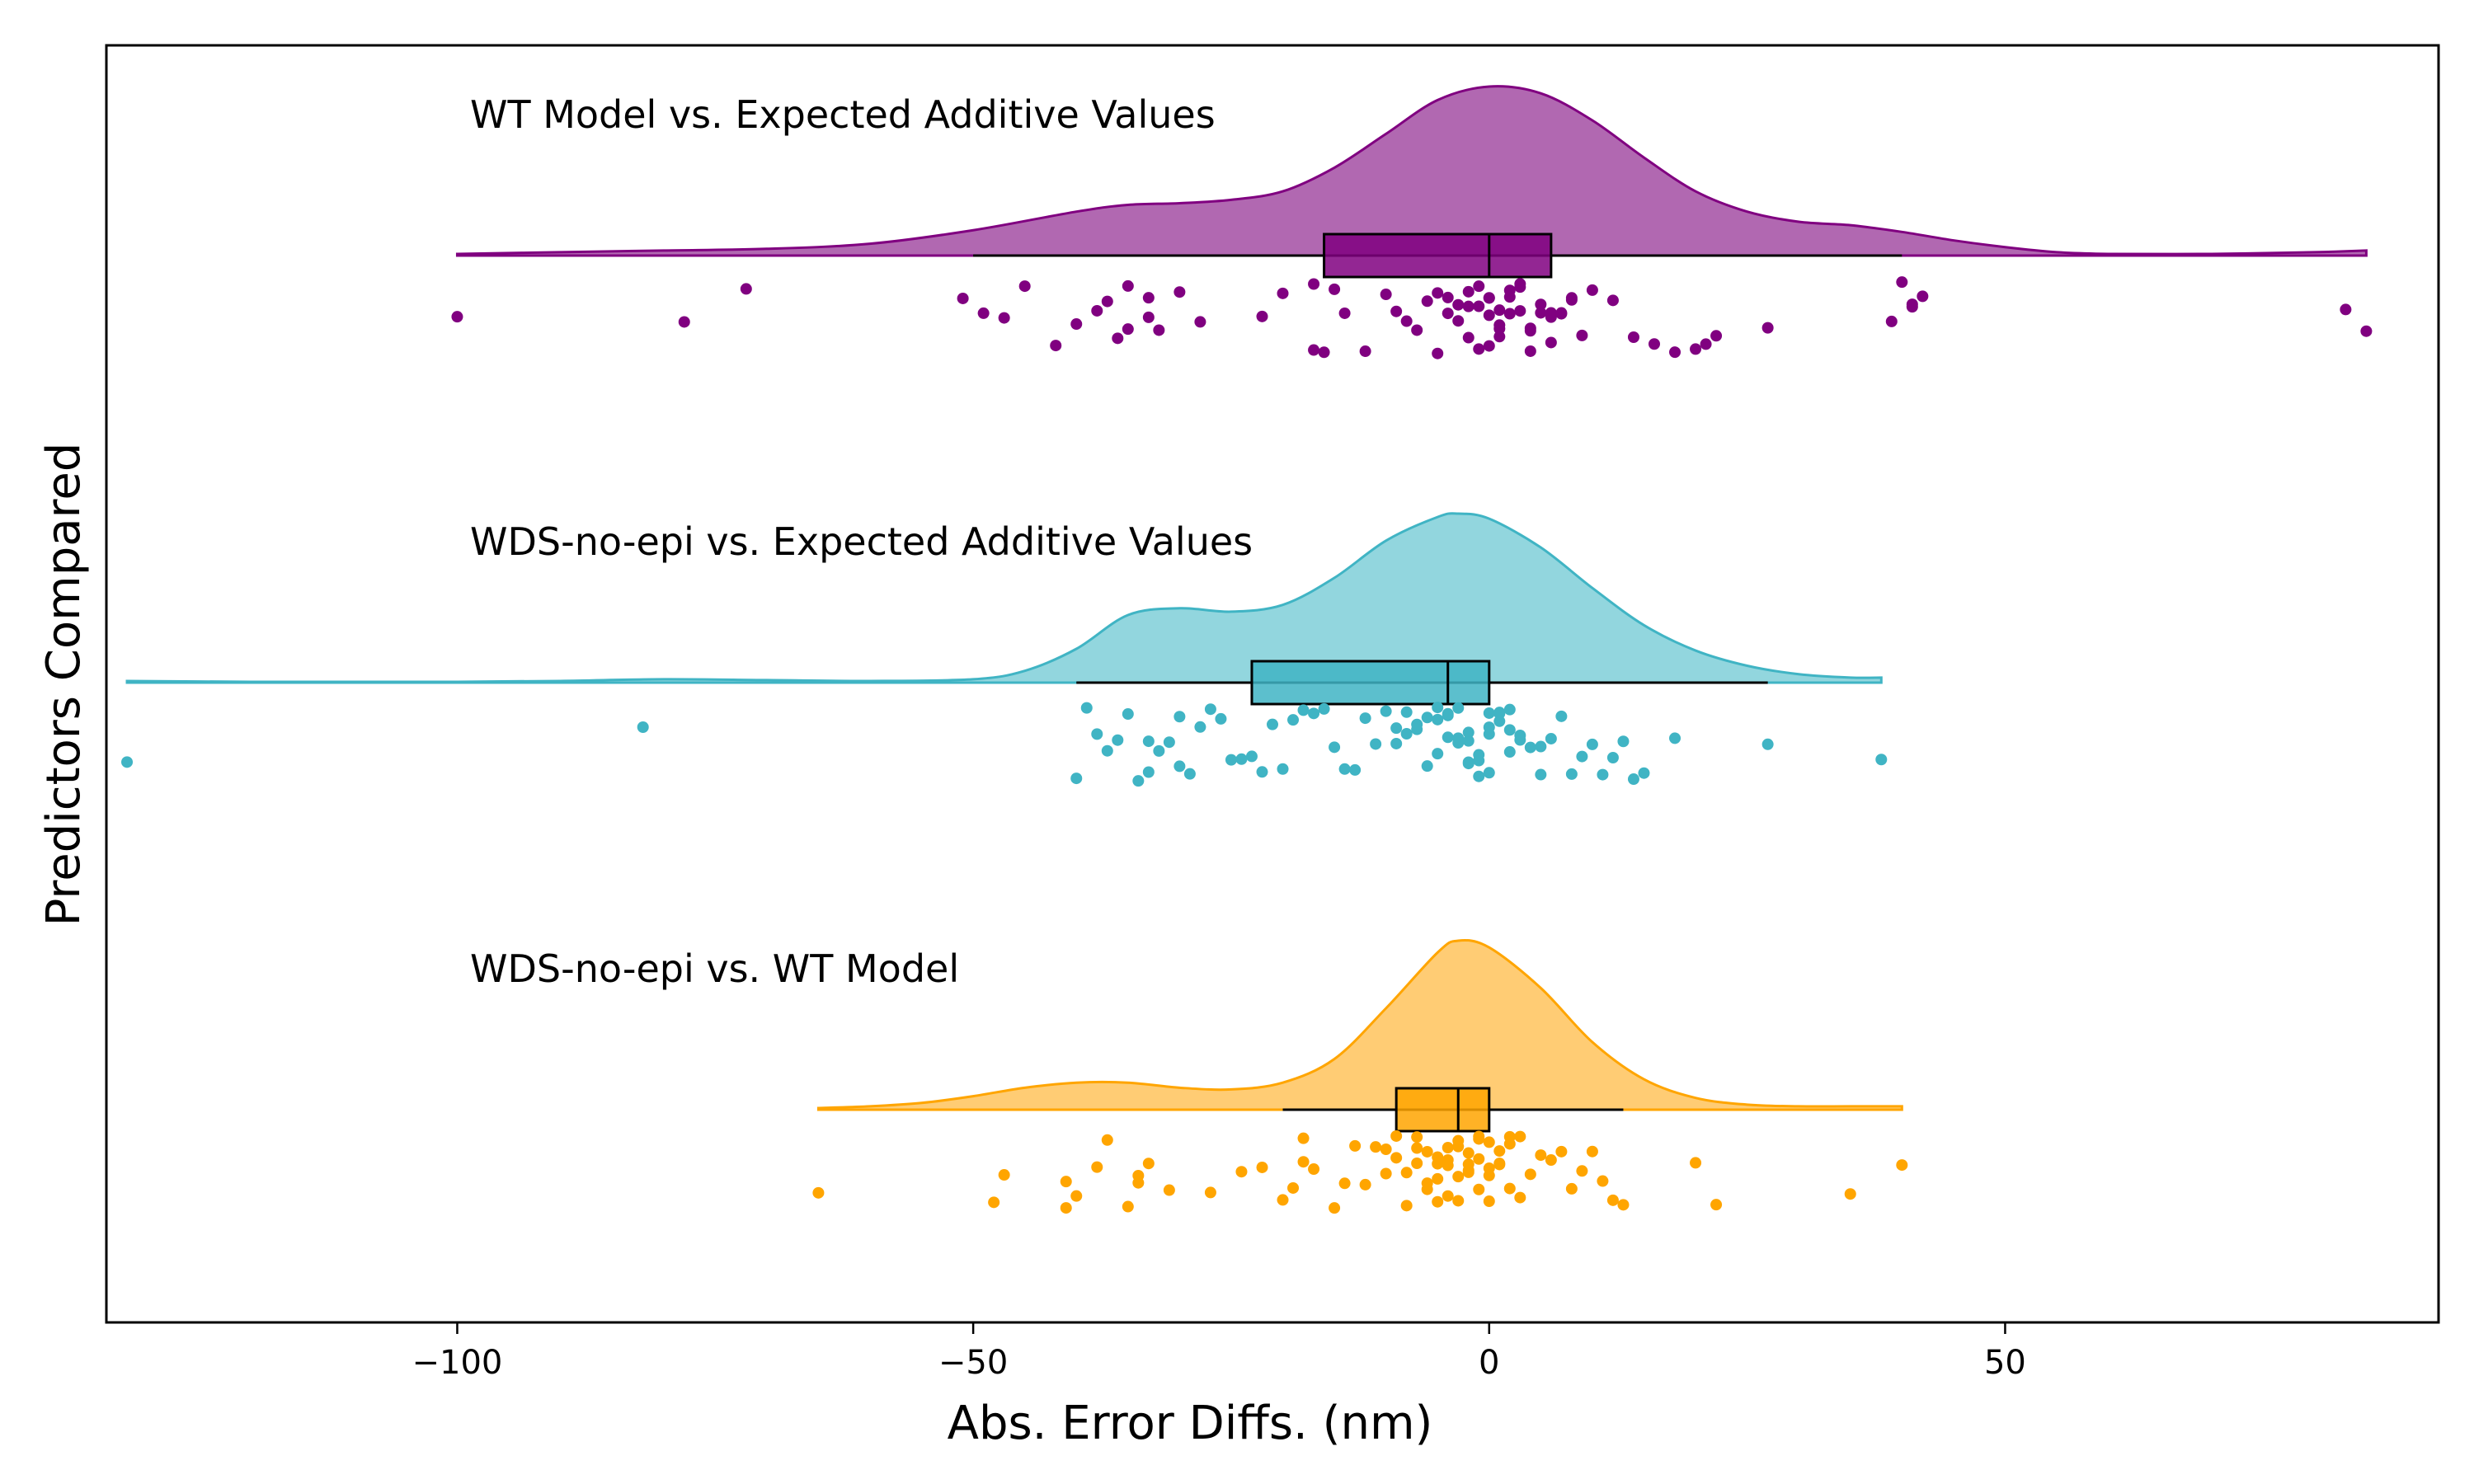 This screenshot has height=1484, width=2474. I want to click on group-label-2: WDS-no-epi vs. Expected Additive Values, so click(861, 541).